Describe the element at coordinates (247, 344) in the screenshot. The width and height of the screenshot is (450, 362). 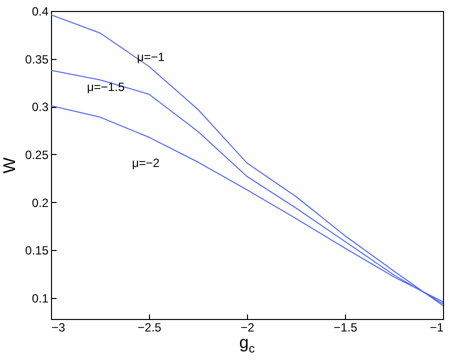
I see `x-axis-title: g$_{c}$` at that location.